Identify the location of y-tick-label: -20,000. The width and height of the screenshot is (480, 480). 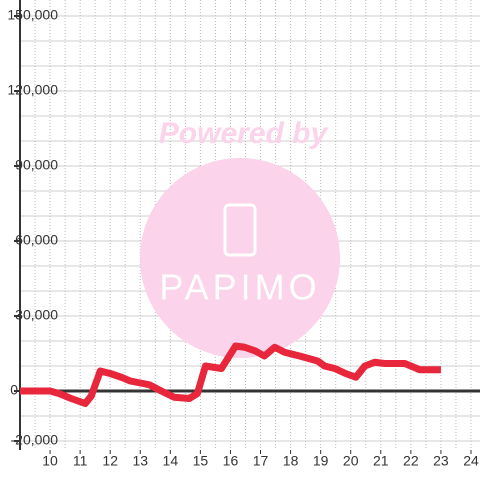
(35, 440).